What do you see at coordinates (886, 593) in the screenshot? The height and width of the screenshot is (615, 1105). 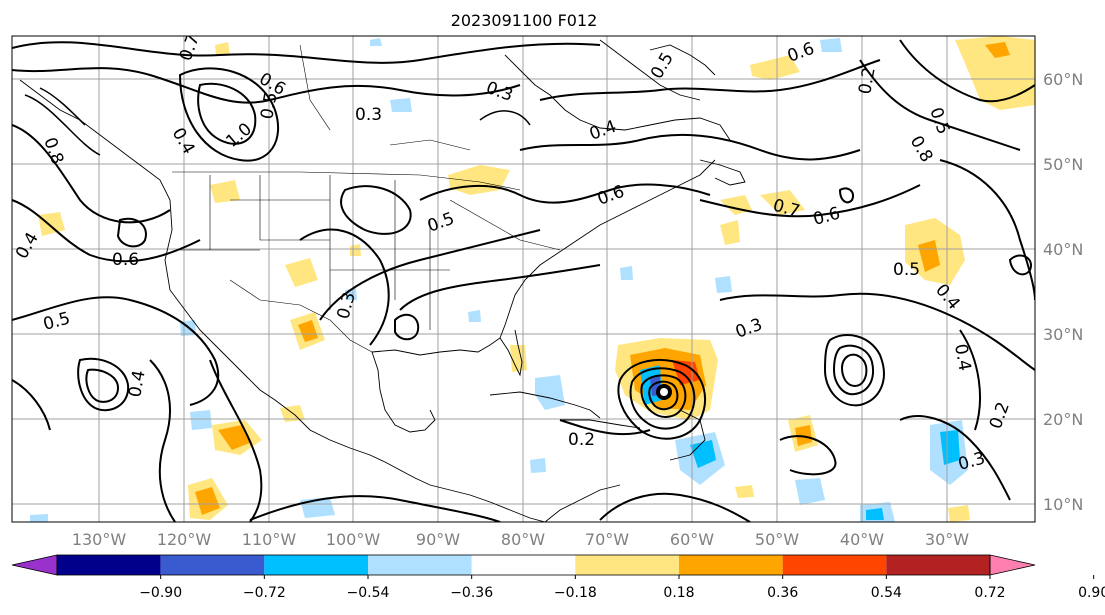 I see `colorbar-tick-label: 0.54` at bounding box center [886, 593].